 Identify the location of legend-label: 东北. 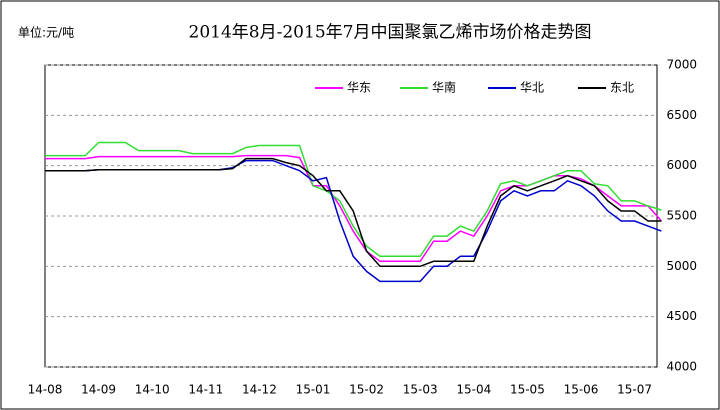
(622, 88).